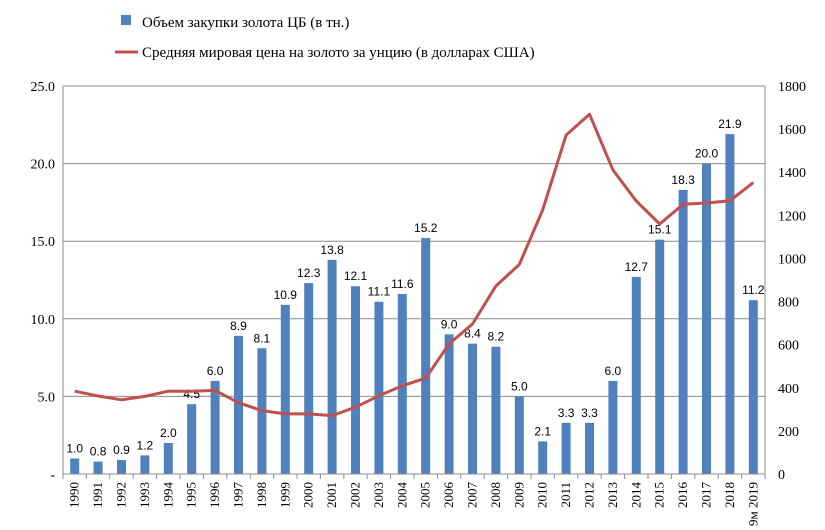  I want to click on x-tick-label: 2009, so click(518, 495).